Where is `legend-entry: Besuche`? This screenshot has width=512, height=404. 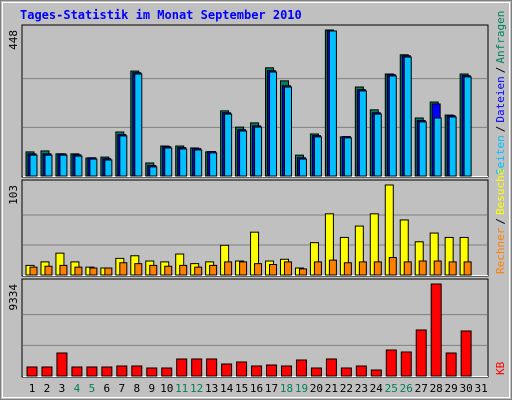 legend-entry: Besuche is located at coordinates (500, 192).